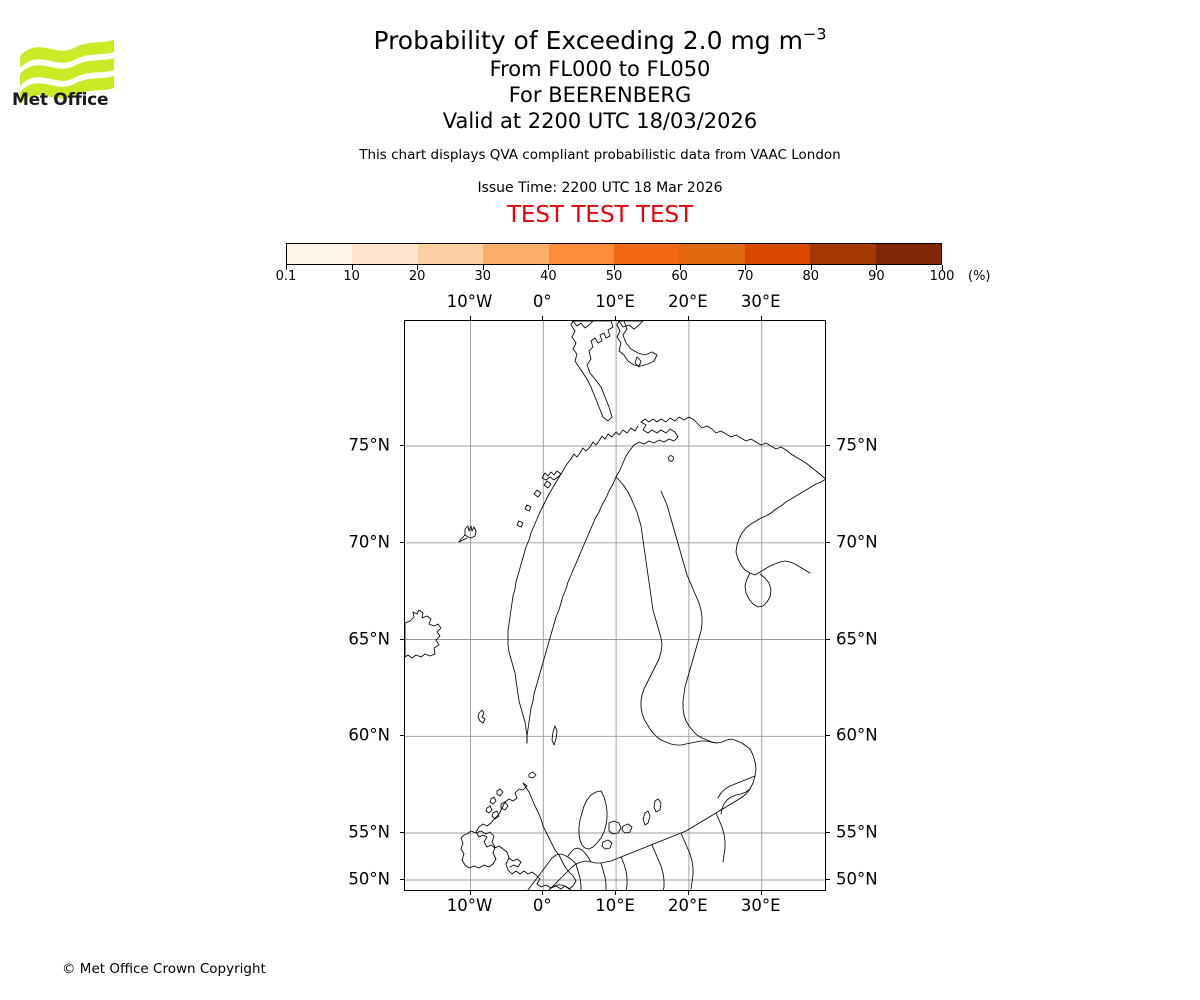 This screenshot has height=1000, width=1200. I want to click on issue-time-label: Issue Time: 2200 UTC 18 Mar 2026, so click(600, 188).